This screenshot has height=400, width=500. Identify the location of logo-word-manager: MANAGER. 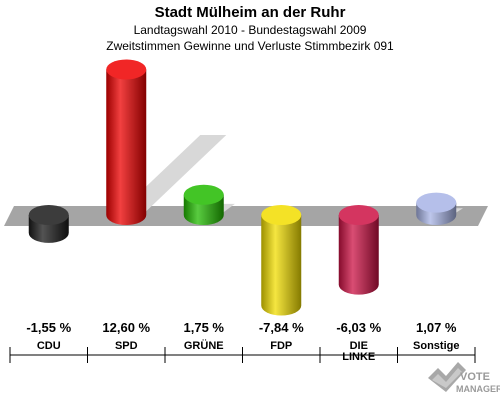
(478, 389).